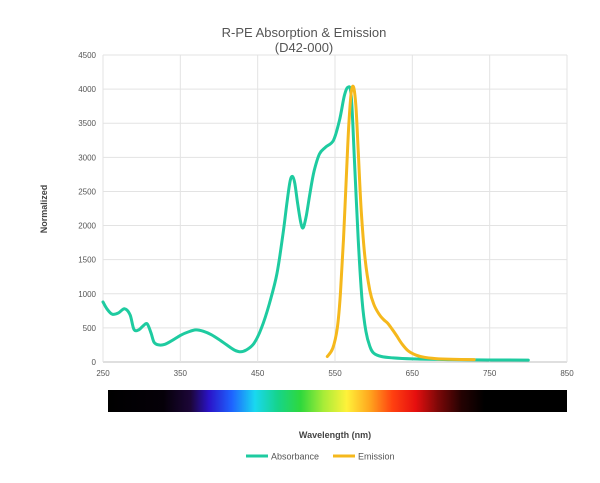 The image size is (600, 483). Describe the element at coordinates (335, 435) in the screenshot. I see `x-axis-label: Wavelength (nm)` at that location.